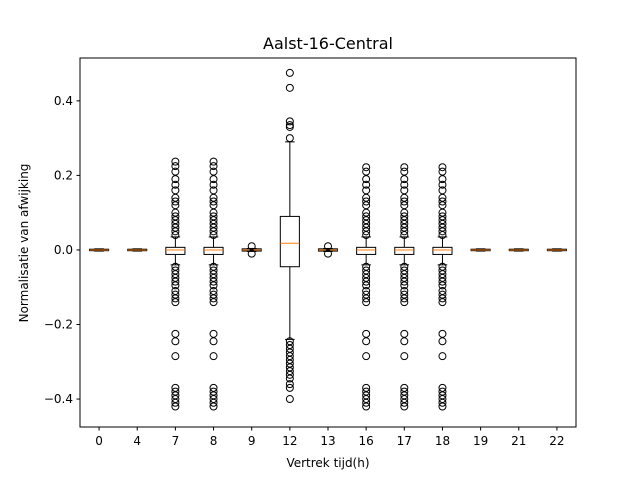 The image size is (640, 480). Describe the element at coordinates (327, 441) in the screenshot. I see `x-tick-label: 13` at that location.